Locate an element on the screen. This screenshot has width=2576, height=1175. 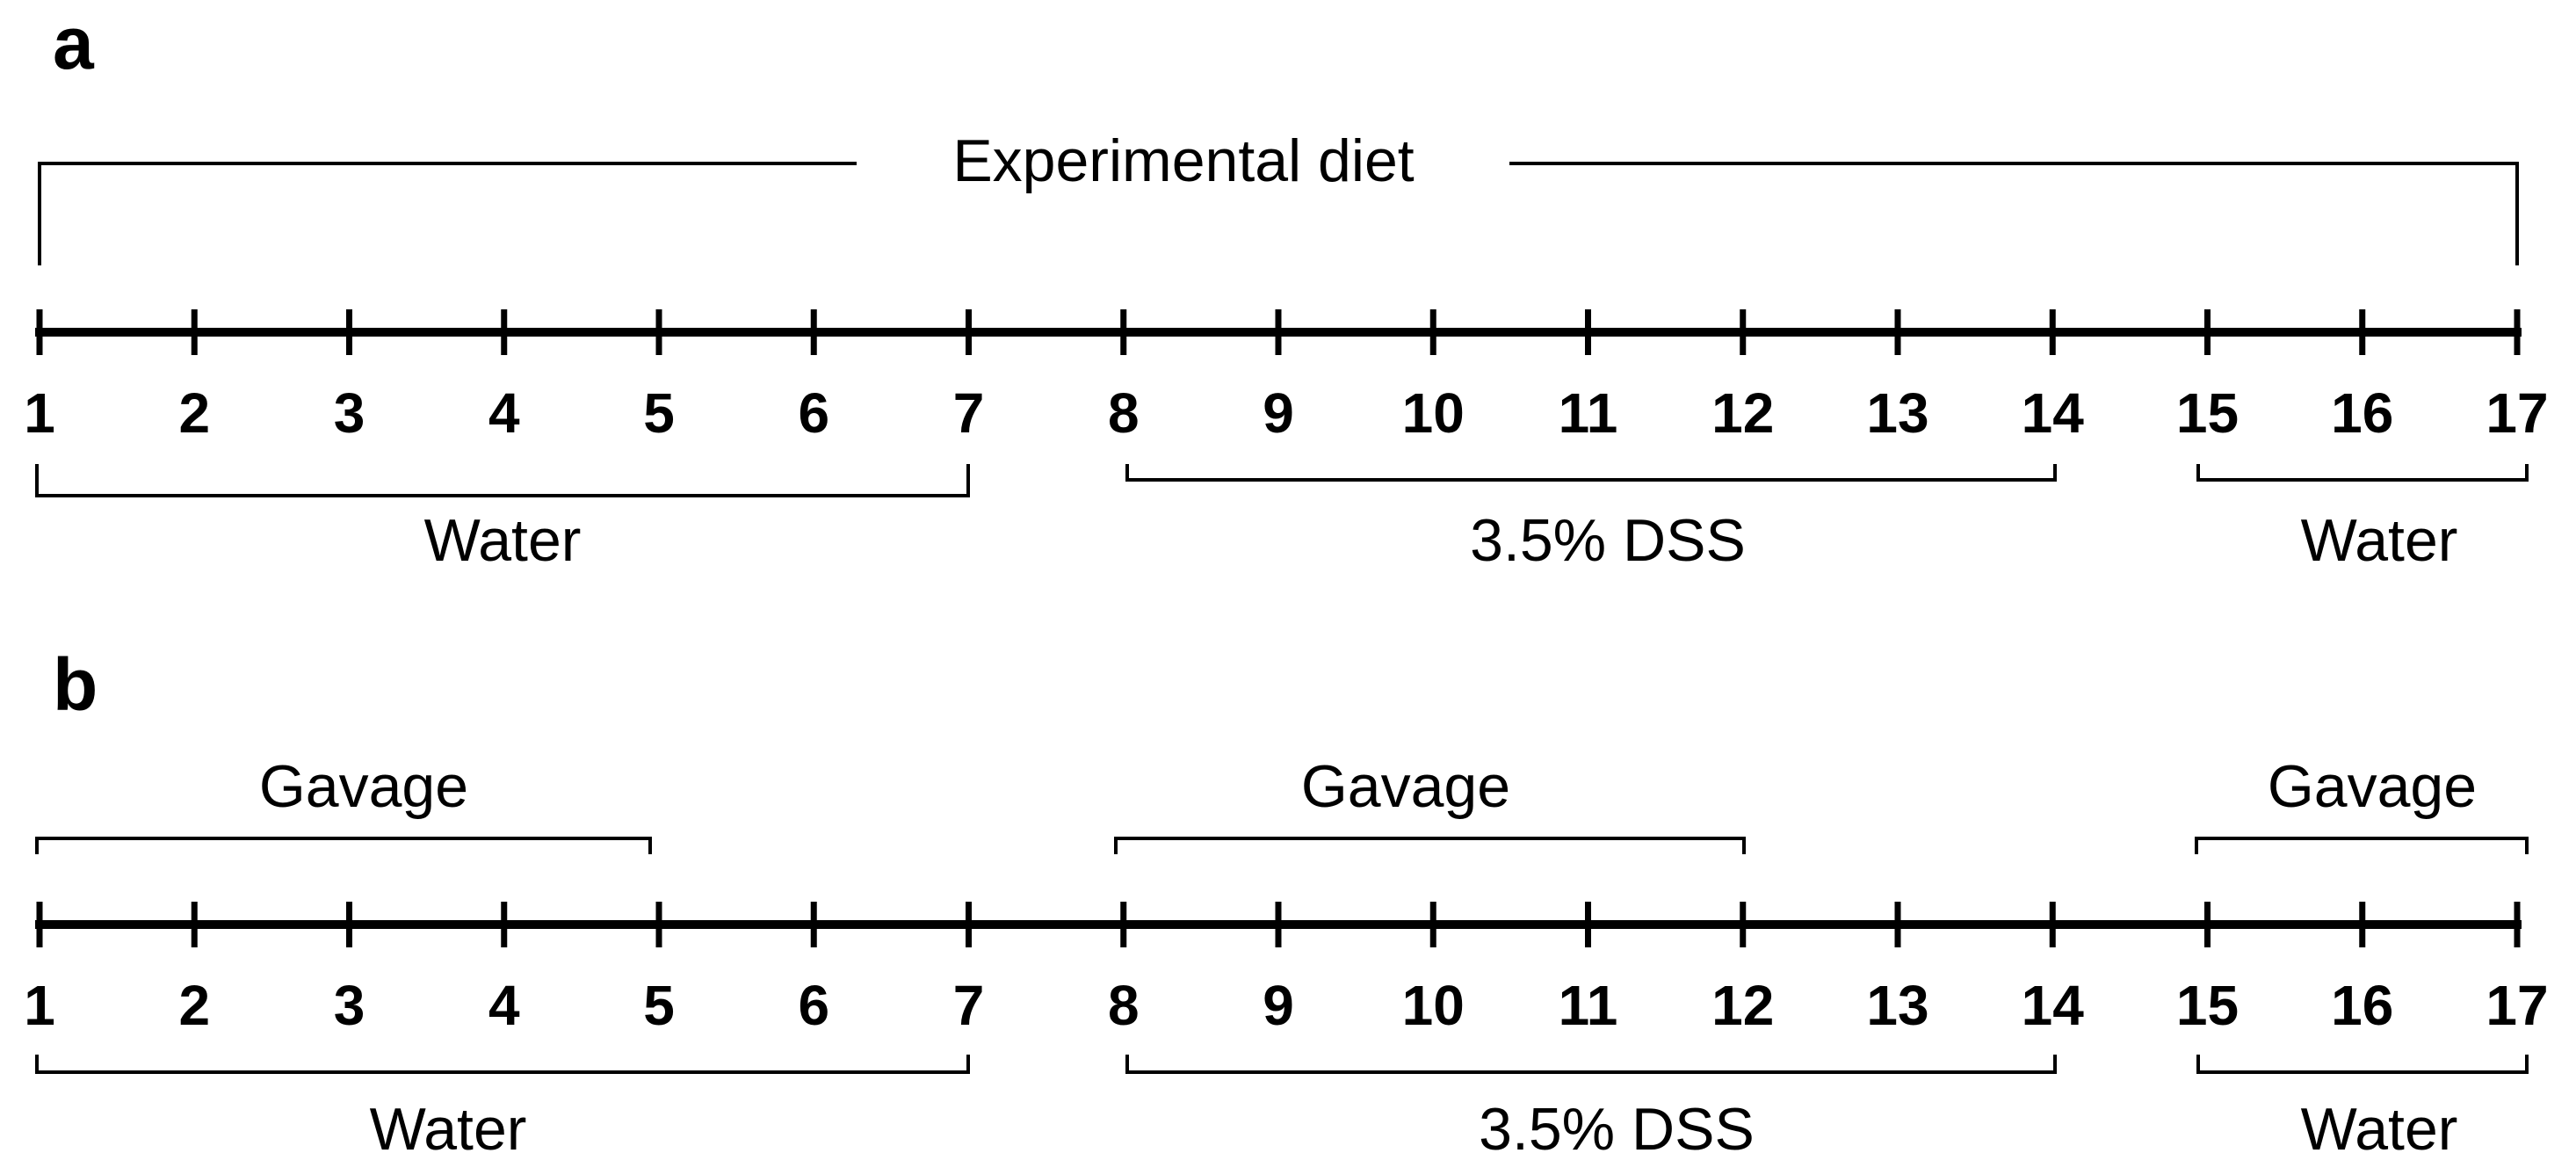
water-label-b1: Water is located at coordinates (448, 1129).